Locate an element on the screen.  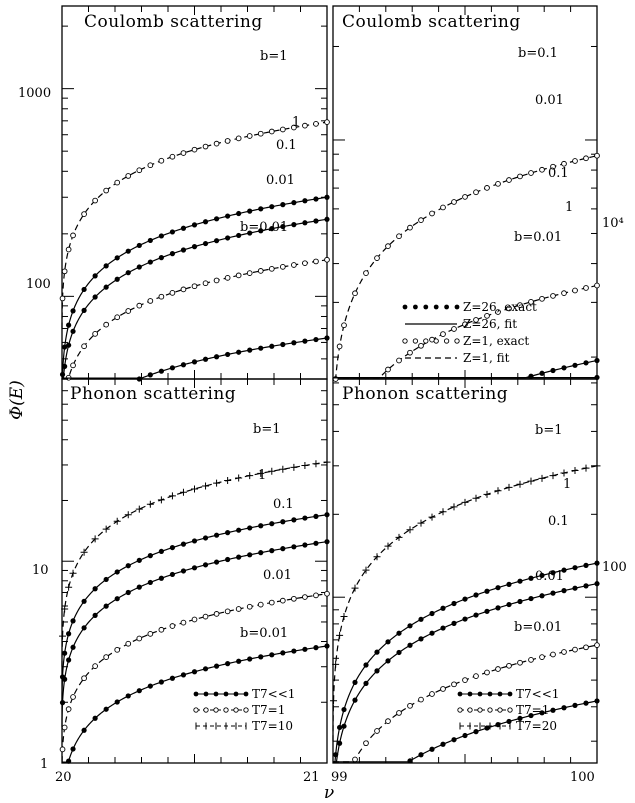
series-label: 0.01 is located at coordinates (549, 576).